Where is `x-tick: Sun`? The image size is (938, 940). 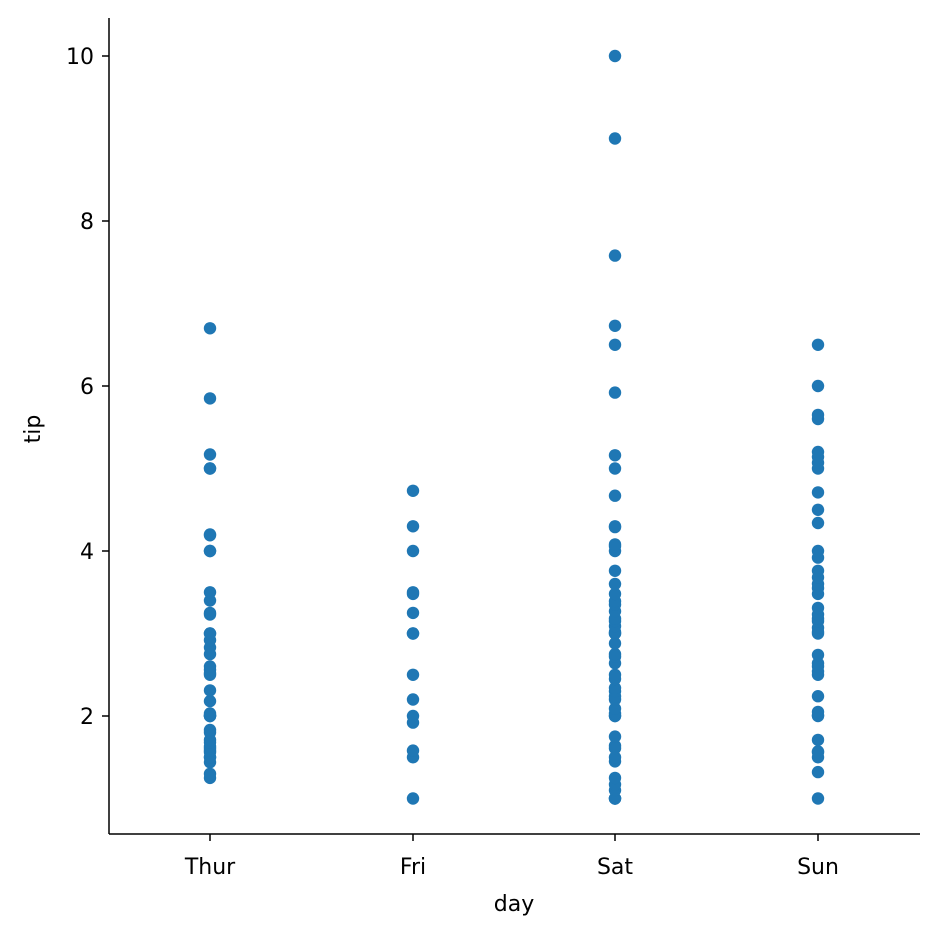
x-tick: Sun is located at coordinates (818, 857).